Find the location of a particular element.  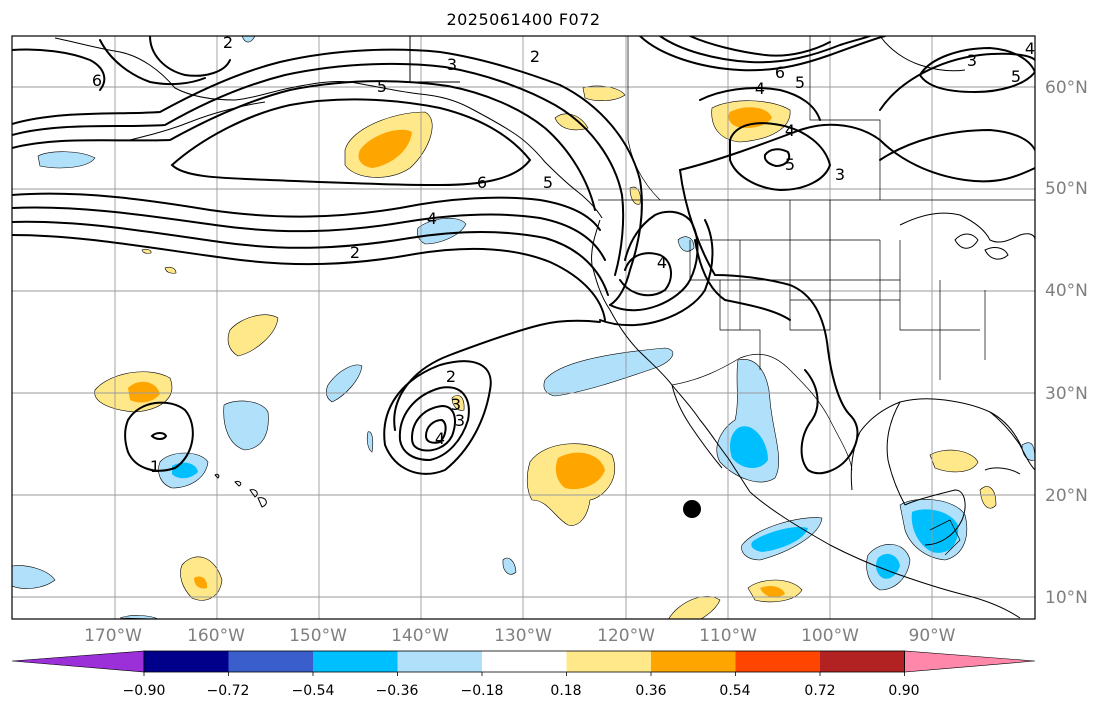

colorbar-outline is located at coordinates (524, 661).